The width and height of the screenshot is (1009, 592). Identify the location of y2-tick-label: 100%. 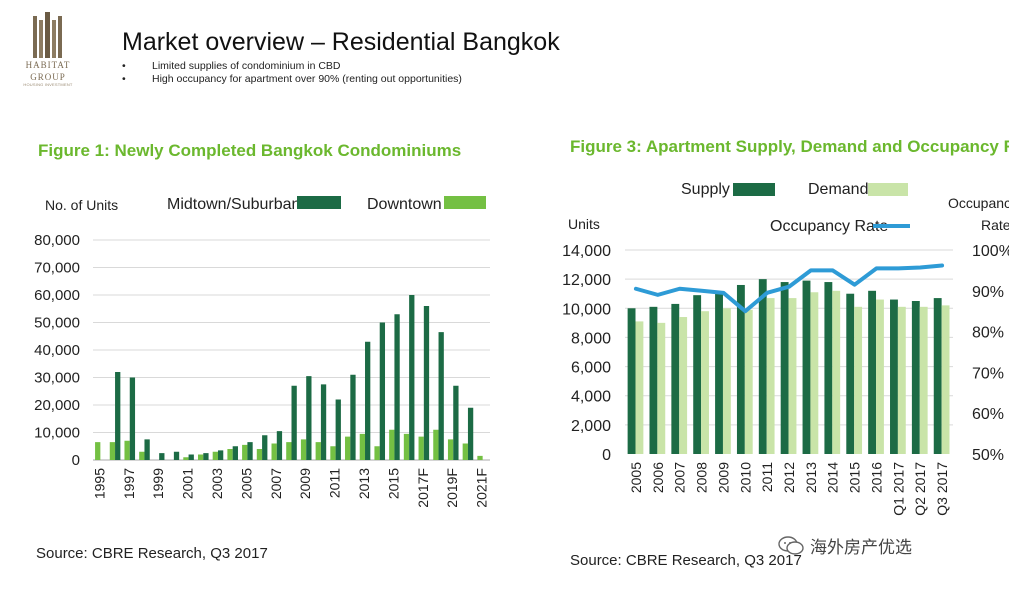
(990, 251).